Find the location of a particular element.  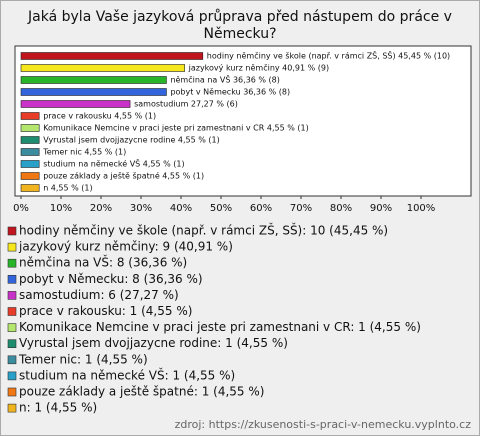

data-label: samostudium 27,27 % (6) is located at coordinates (186, 104).